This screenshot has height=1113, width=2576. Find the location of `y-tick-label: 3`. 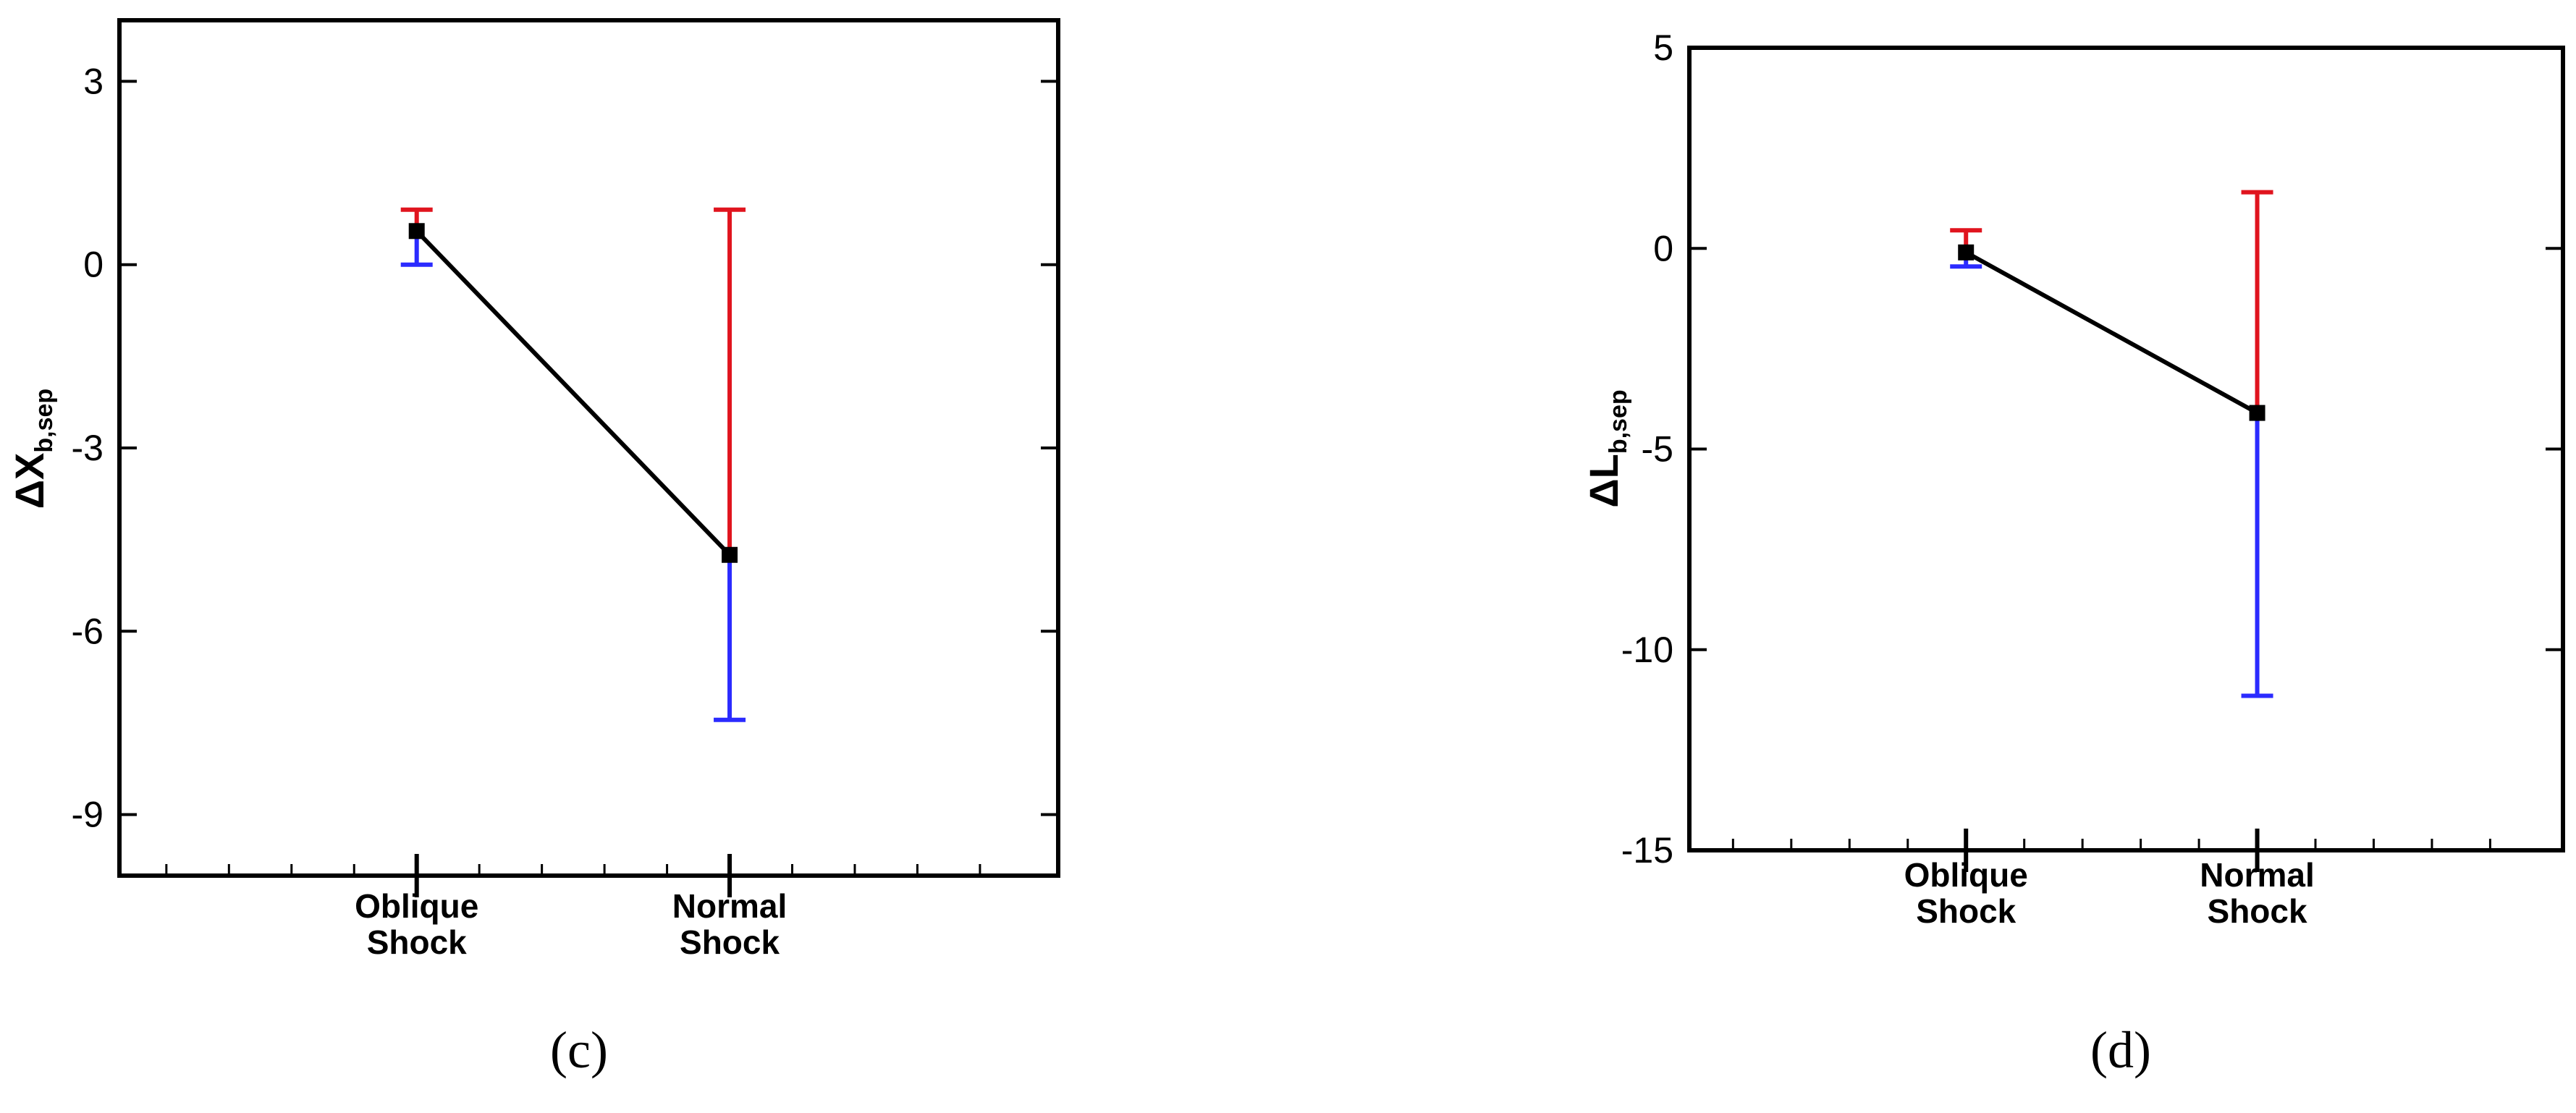

y-tick-label: 3 is located at coordinates (93, 81).